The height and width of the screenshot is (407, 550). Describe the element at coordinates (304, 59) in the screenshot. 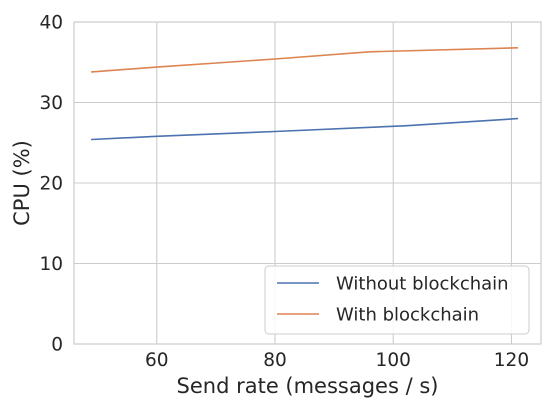

I see `series-line-with-blockchain` at that location.